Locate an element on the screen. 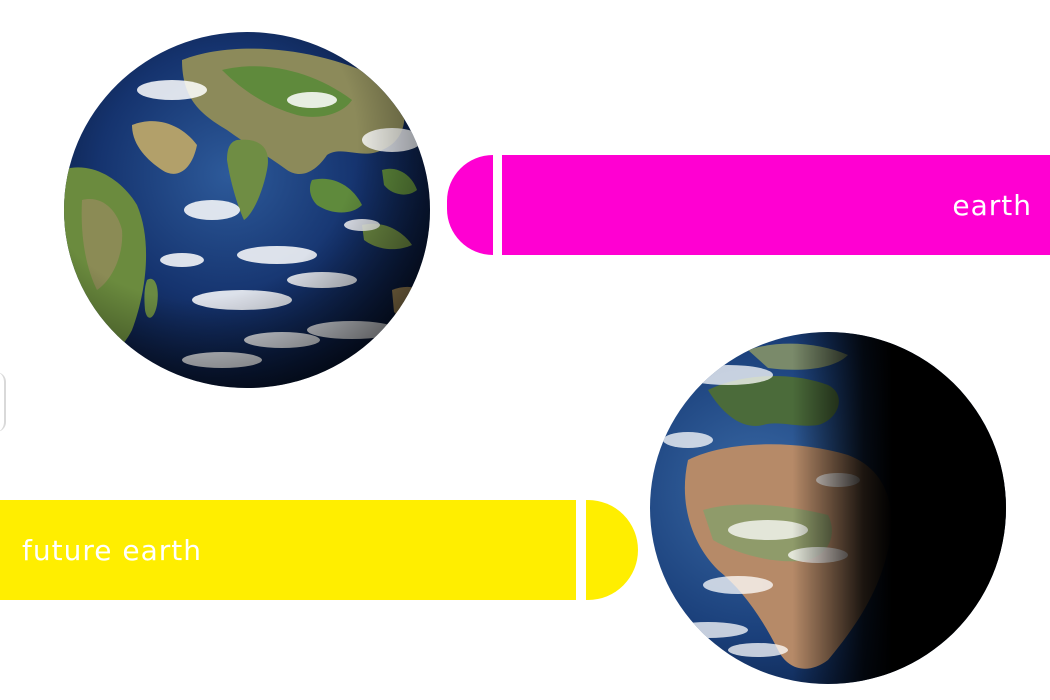 The width and height of the screenshot is (1050, 700). future-earth-banner-cap is located at coordinates (612, 550).